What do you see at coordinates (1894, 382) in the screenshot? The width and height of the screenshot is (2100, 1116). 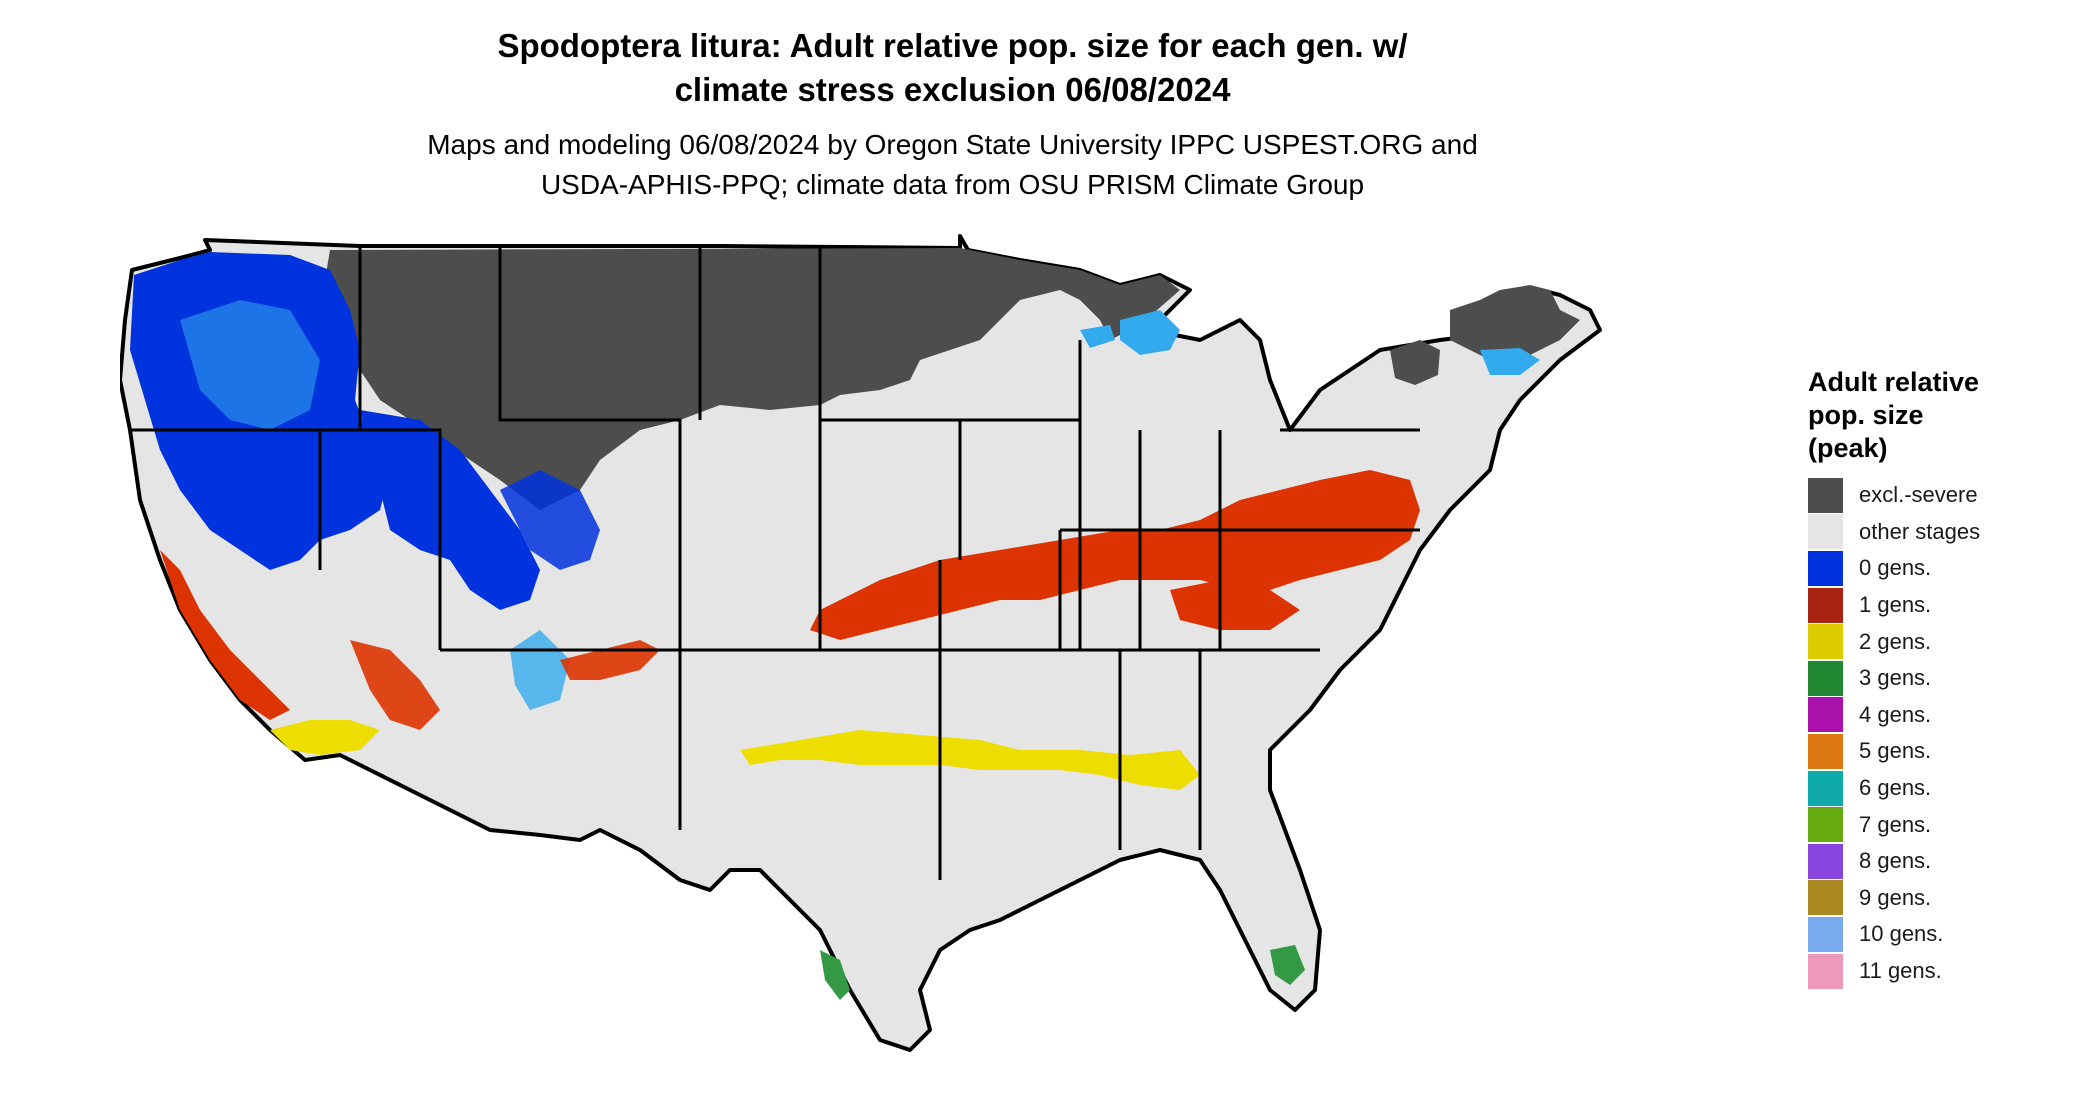 I see `legend-title-line-1: Adult relative` at bounding box center [1894, 382].